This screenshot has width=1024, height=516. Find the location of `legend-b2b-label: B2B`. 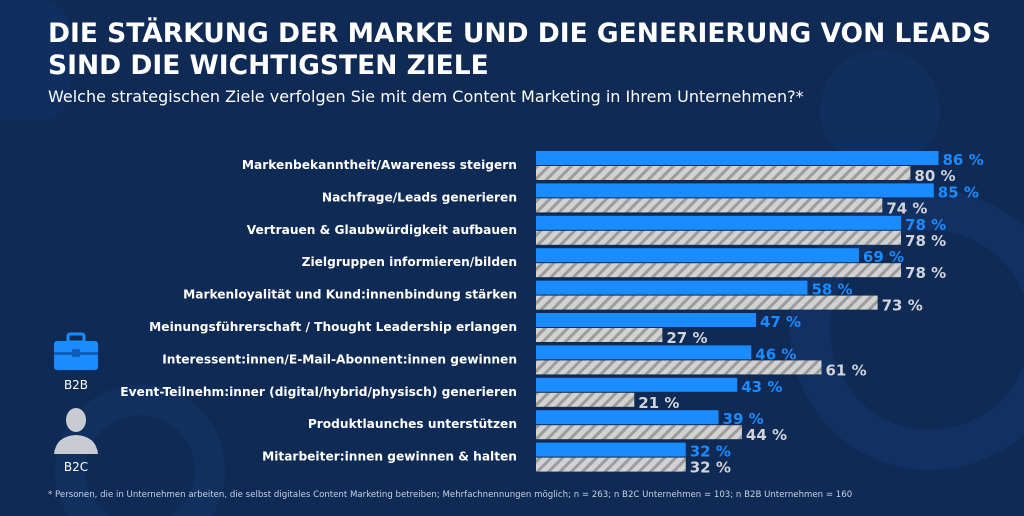

legend-b2b-label: B2B is located at coordinates (76, 385).